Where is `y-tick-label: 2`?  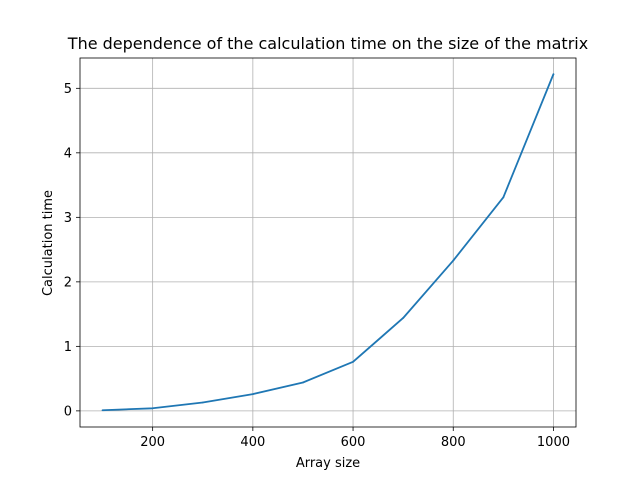 y-tick-label: 2 is located at coordinates (68, 282).